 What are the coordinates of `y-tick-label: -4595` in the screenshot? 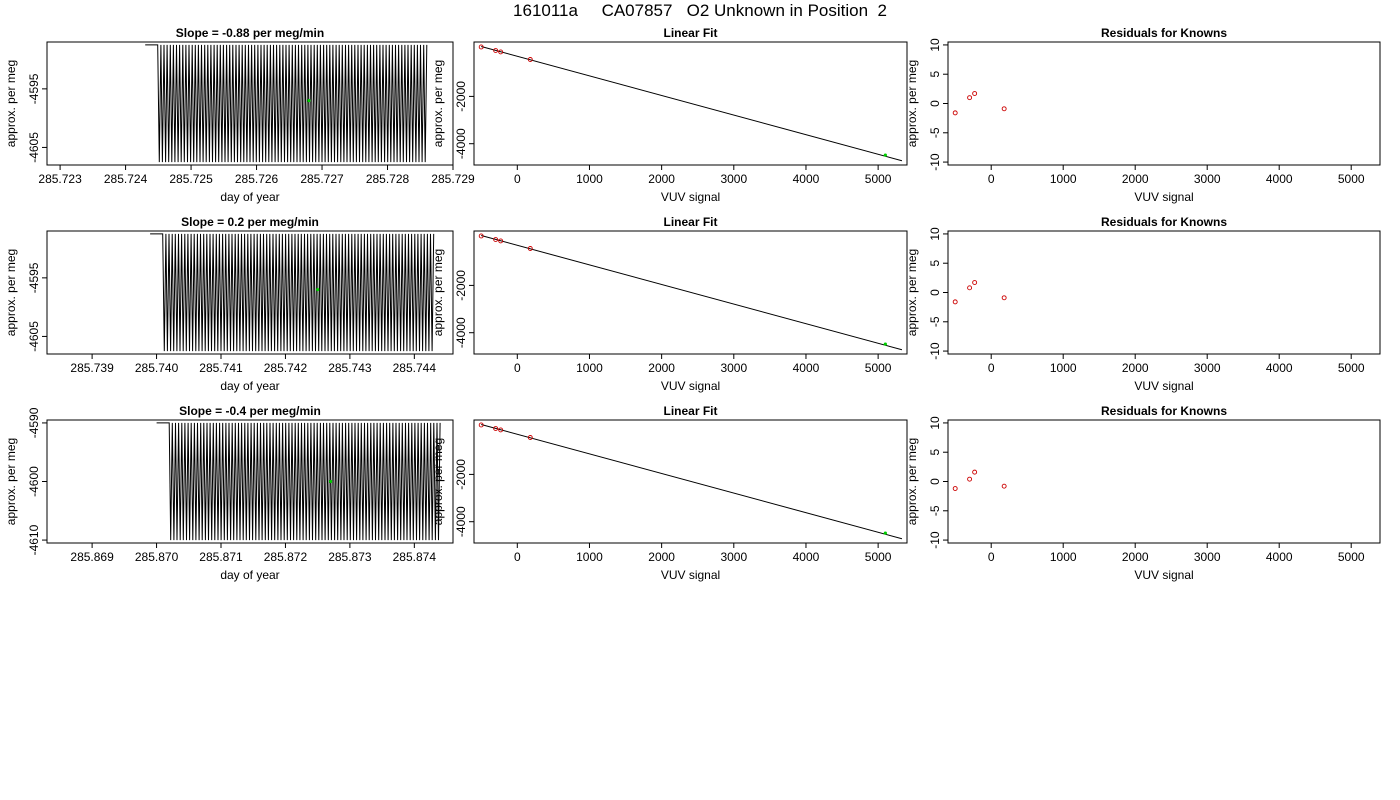 It's located at (34, 88).